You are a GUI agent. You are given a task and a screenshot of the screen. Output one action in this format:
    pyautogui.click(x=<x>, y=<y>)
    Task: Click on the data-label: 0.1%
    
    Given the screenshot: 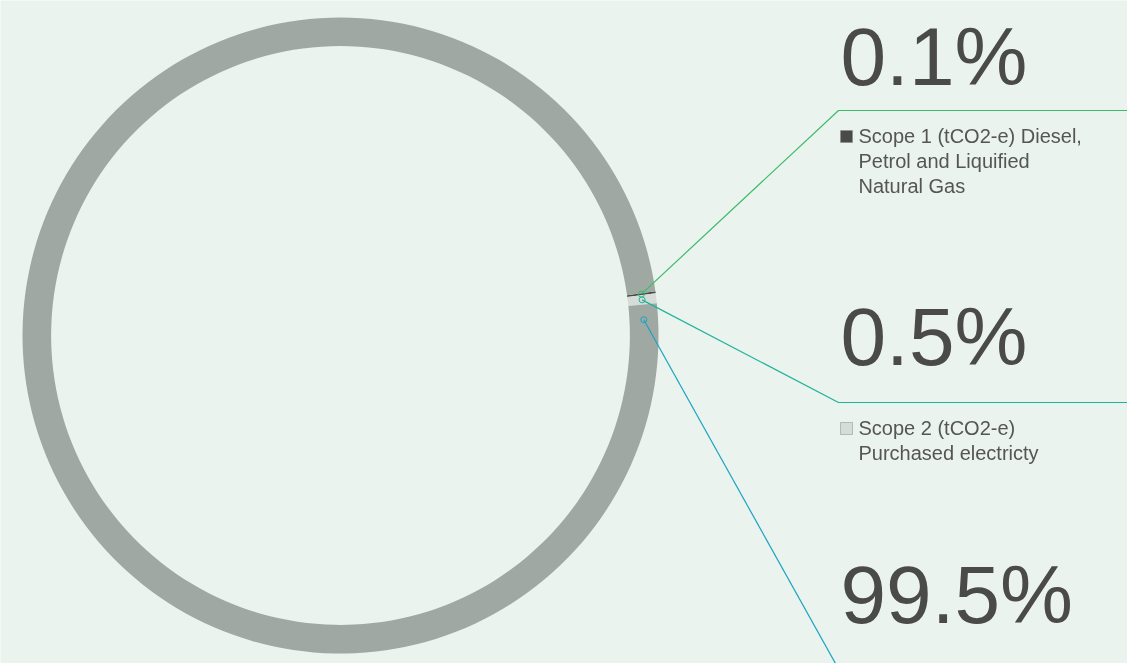 What is the action you would take?
    pyautogui.click(x=934, y=56)
    